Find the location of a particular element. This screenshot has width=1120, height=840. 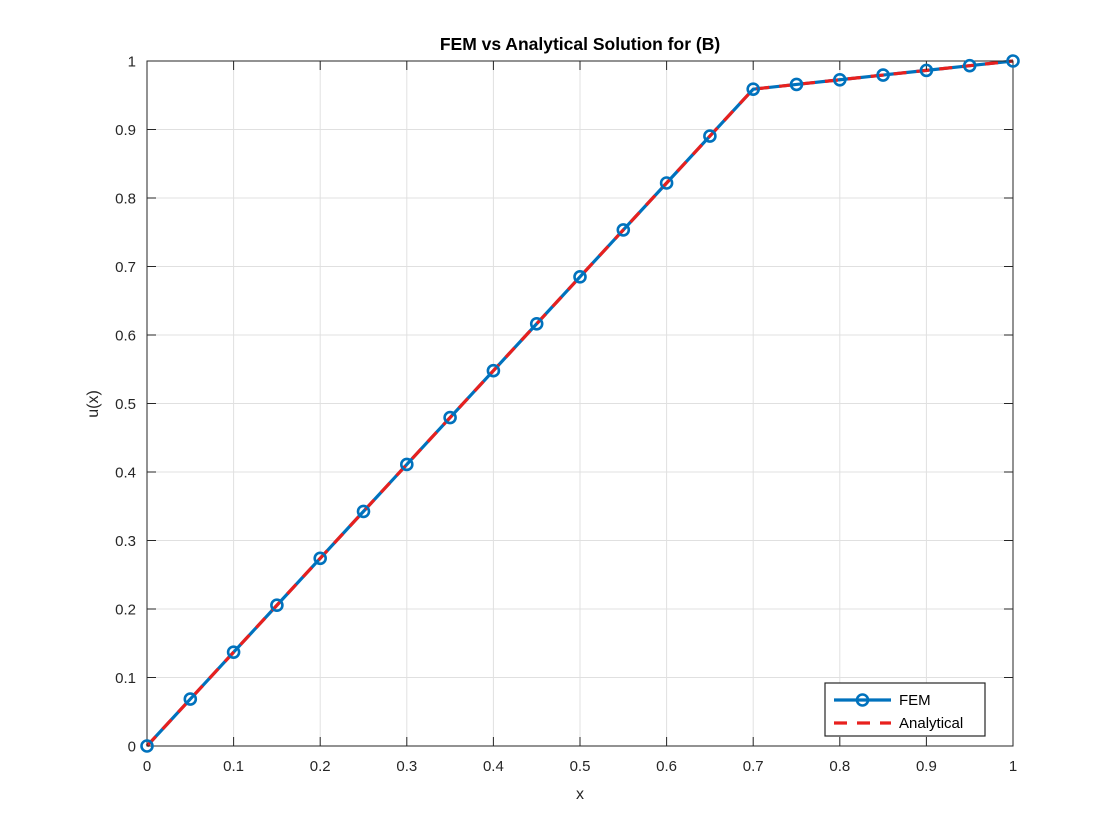

x-tick-label: 0.2 is located at coordinates (320, 766).